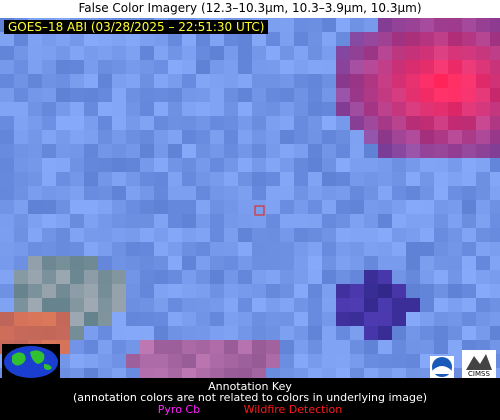 The image size is (500, 420). What do you see at coordinates (259, 210) in the screenshot?
I see `target-box` at bounding box center [259, 210].